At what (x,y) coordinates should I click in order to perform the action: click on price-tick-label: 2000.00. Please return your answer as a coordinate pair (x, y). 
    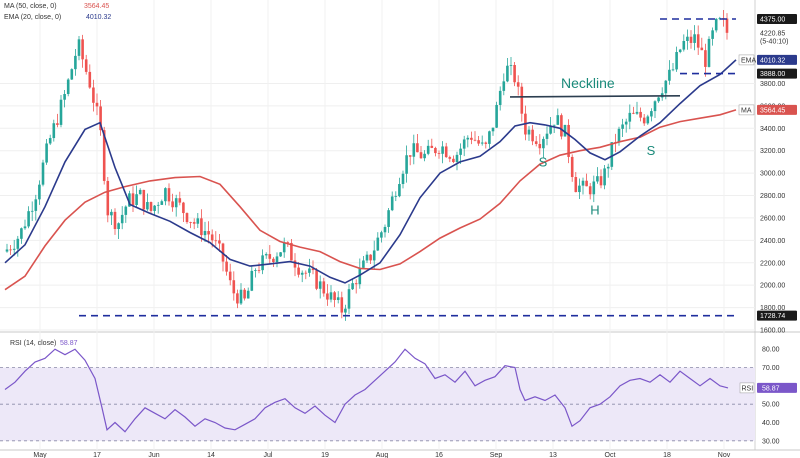
    Looking at the image, I should click on (772, 286).